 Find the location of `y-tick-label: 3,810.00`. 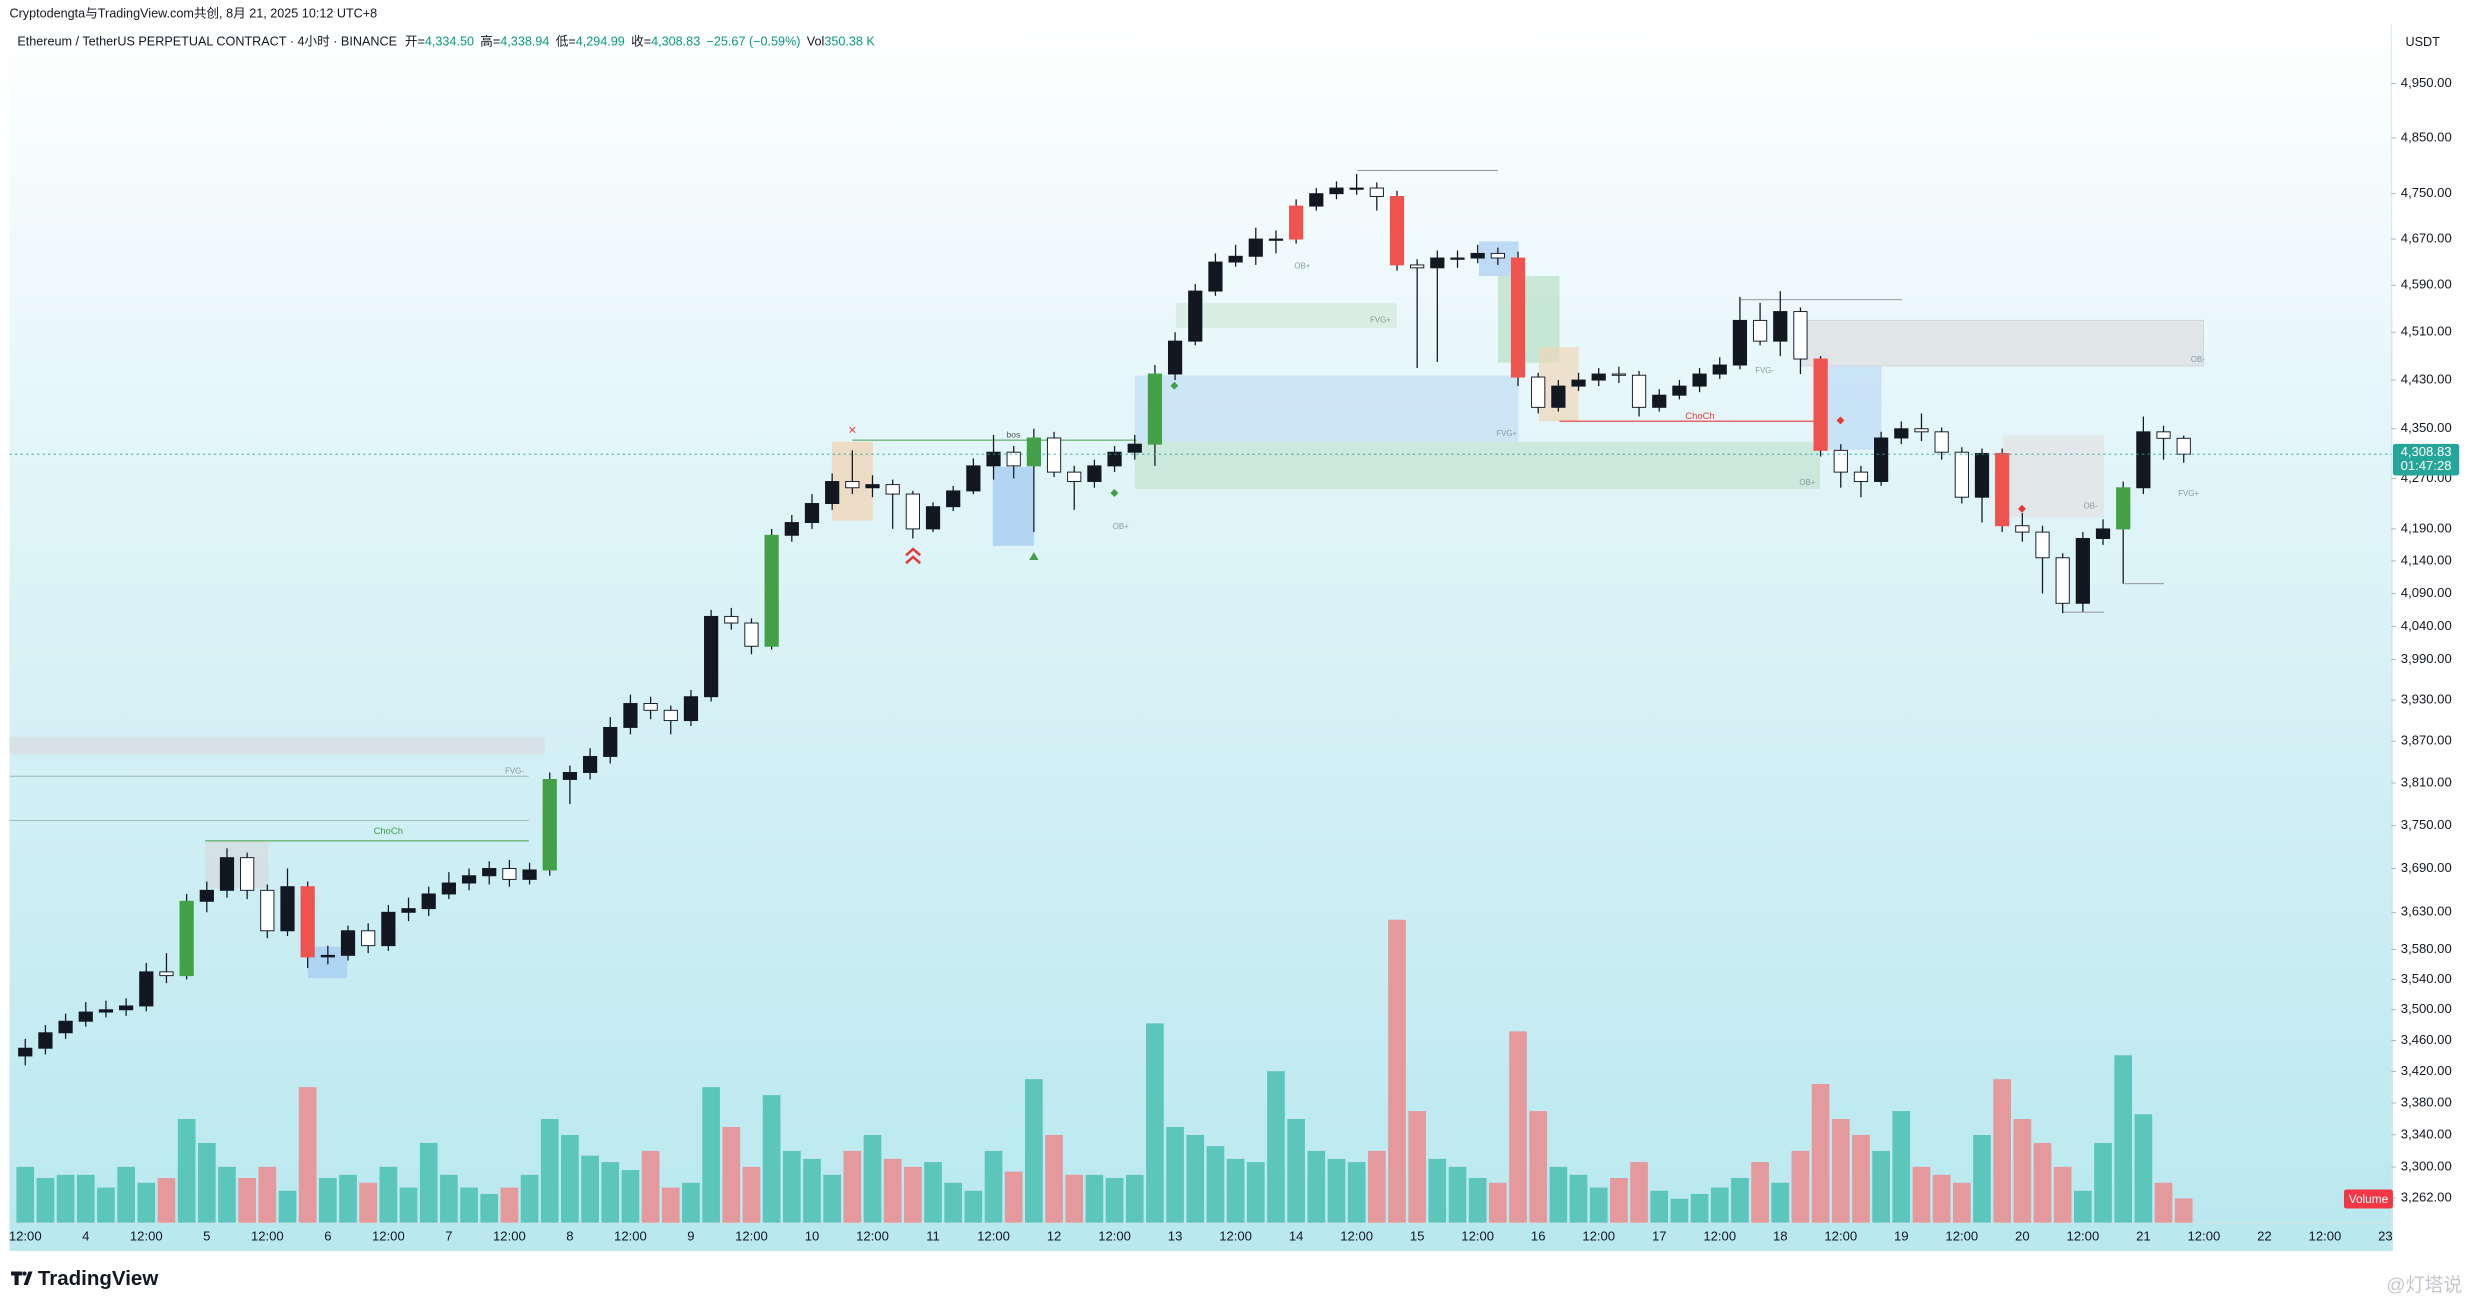

y-tick-label: 3,810.00 is located at coordinates (2426, 781).